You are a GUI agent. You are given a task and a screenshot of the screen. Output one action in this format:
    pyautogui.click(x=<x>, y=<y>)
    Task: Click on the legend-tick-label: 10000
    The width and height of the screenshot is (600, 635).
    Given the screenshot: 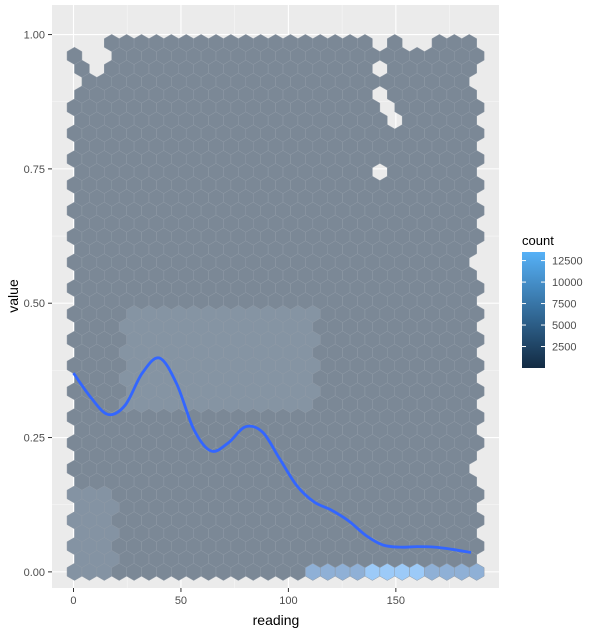 What is the action you would take?
    pyautogui.click(x=567, y=283)
    